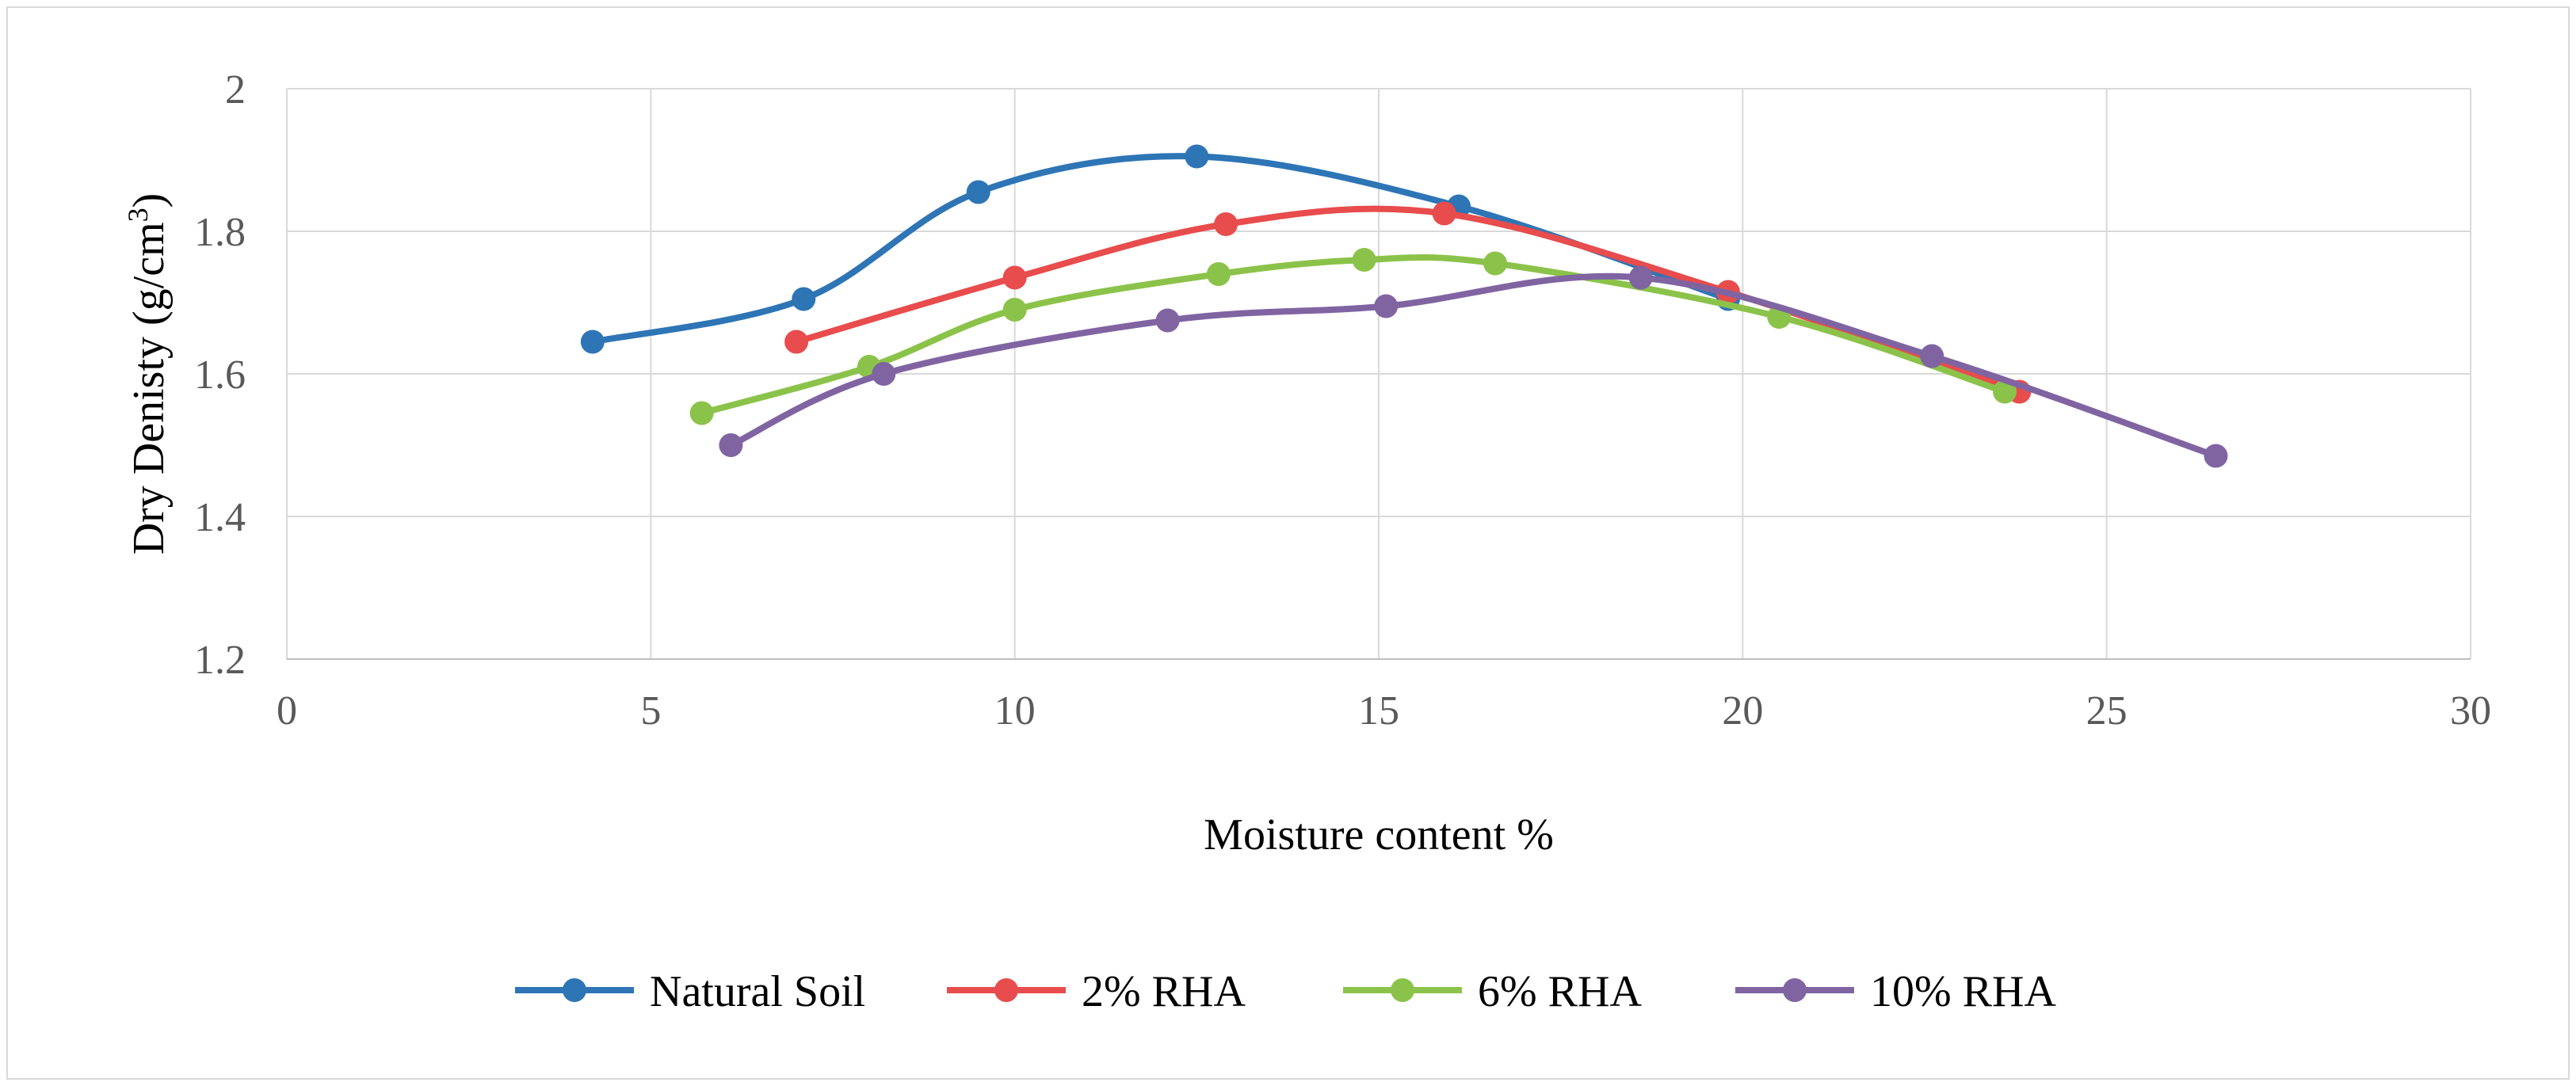 This screenshot has height=1086, width=2576. I want to click on legend-item: 2% RHA, so click(1096, 991).